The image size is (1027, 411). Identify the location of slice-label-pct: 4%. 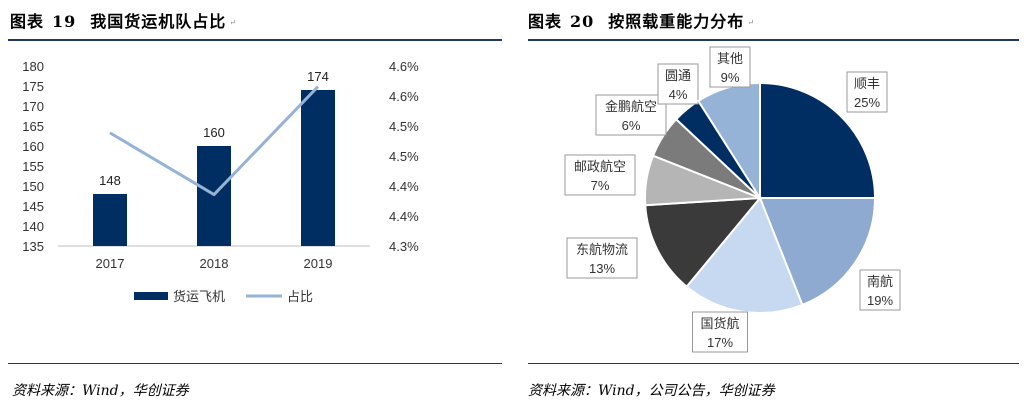
(678, 94).